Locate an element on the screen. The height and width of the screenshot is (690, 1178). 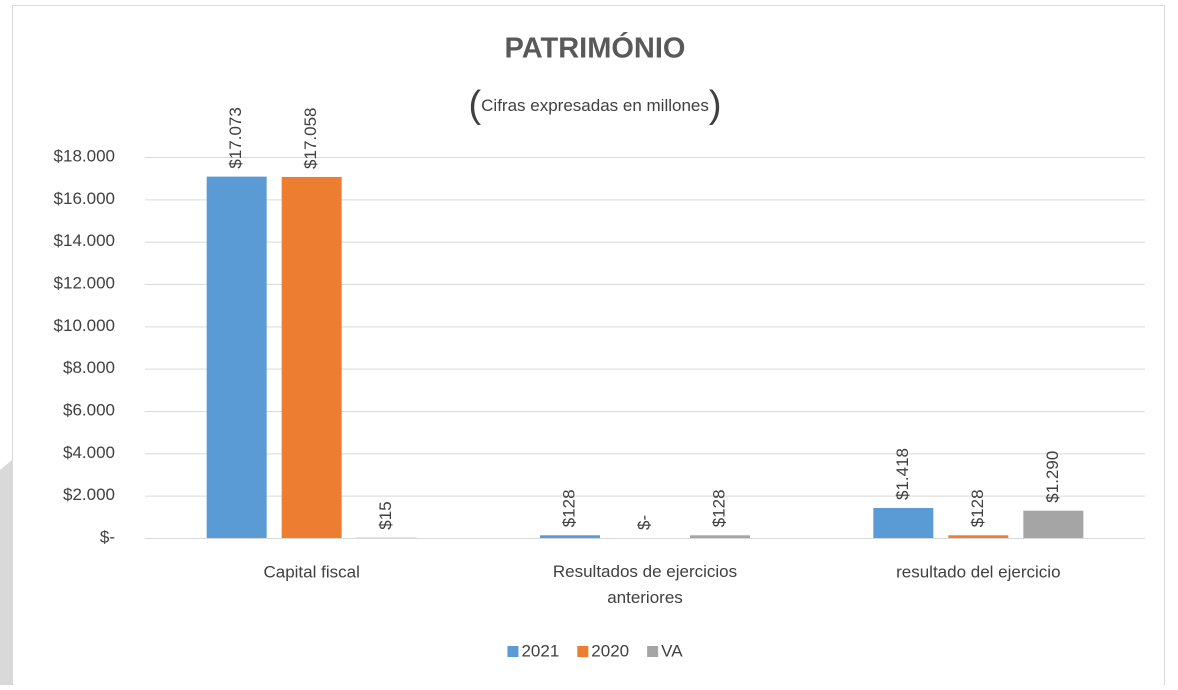
legend-label: 2020 is located at coordinates (610, 650).